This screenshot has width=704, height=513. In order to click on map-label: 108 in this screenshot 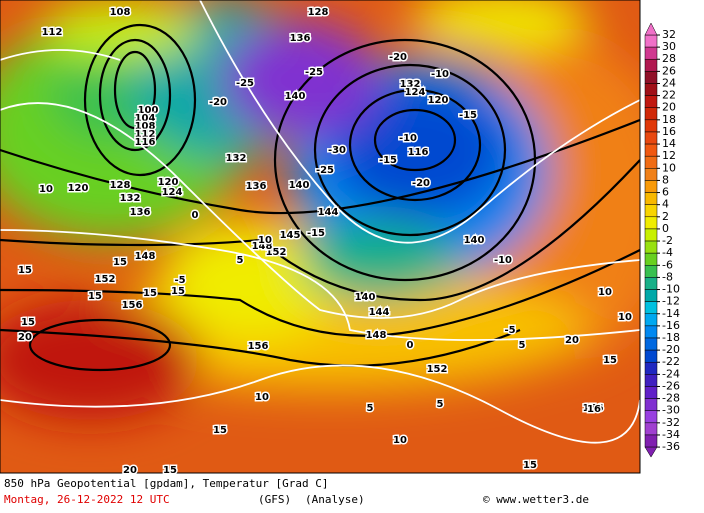, I will do `click(145, 126)`.